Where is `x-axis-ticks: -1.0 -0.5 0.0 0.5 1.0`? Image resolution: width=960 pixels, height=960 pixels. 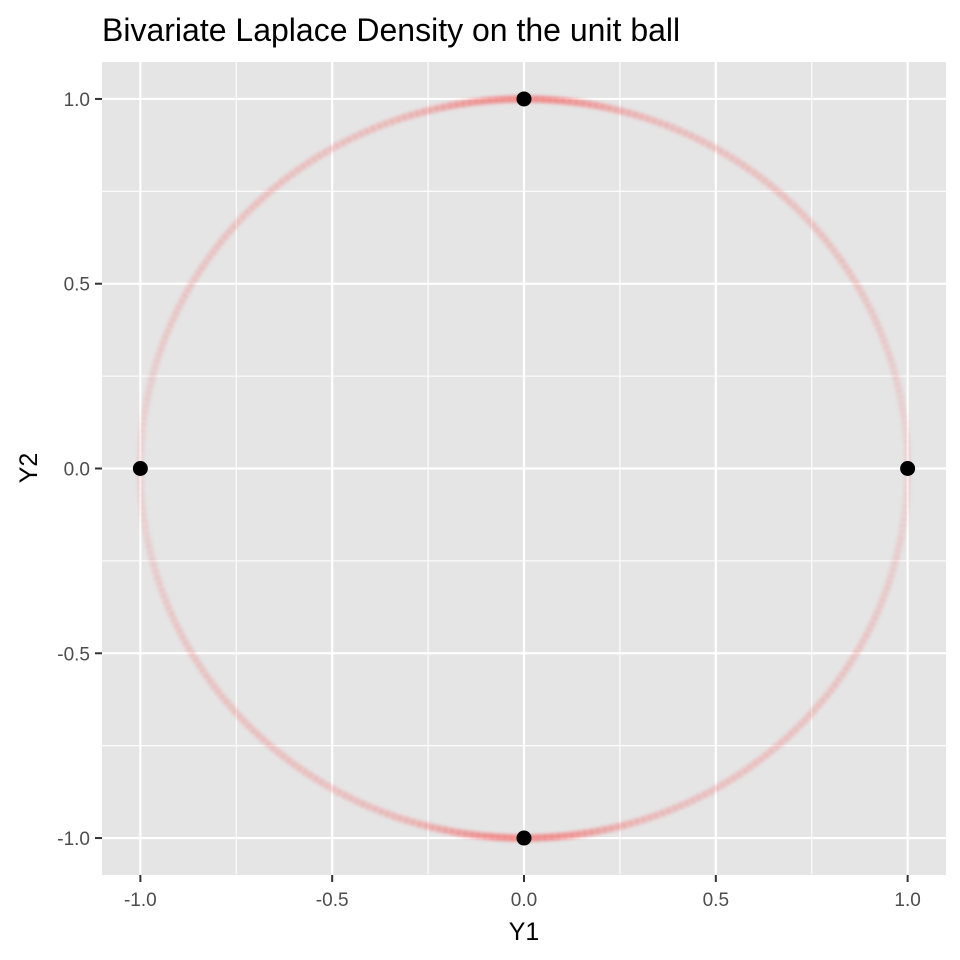 x-axis-ticks: -1.0 -0.5 0.0 0.5 1.0 is located at coordinates (522, 893).